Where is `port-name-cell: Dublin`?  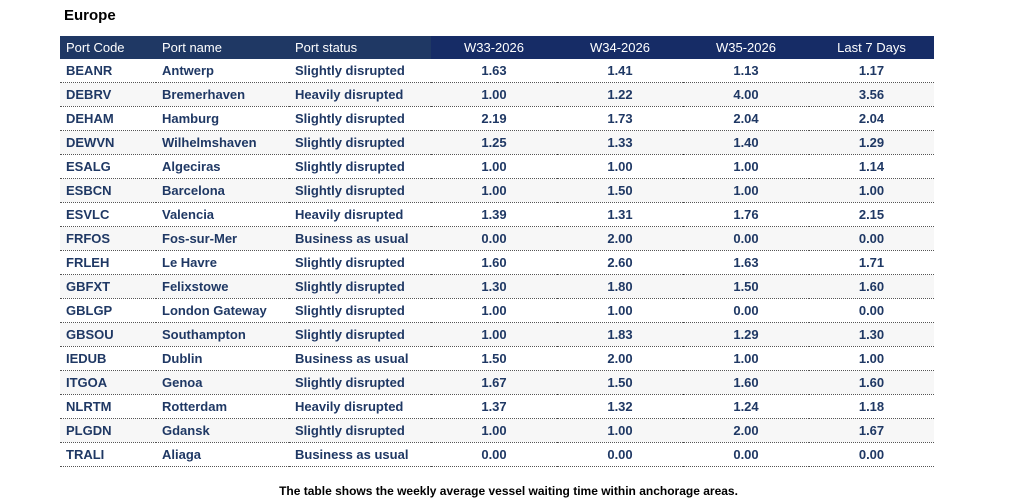 port-name-cell: Dublin is located at coordinates (222, 358).